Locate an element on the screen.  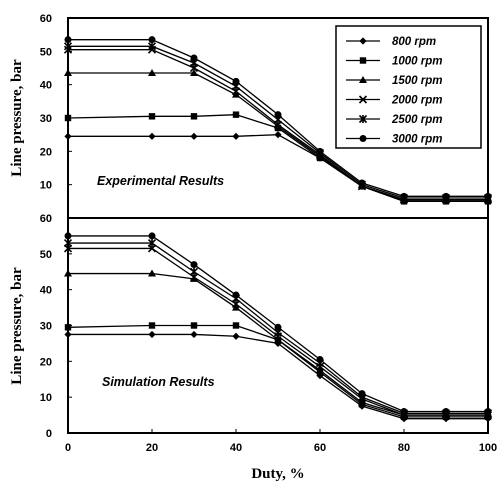
top-y-tick-label: 10 is located at coordinates (46, 186).